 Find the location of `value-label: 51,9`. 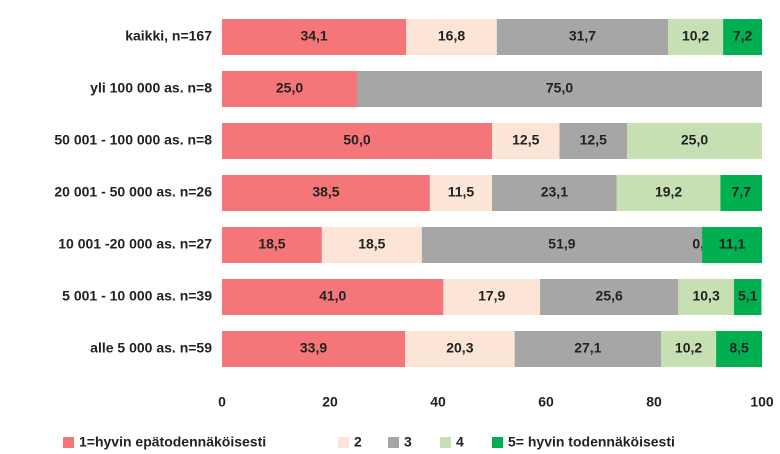

value-label: 51,9 is located at coordinates (561, 244).